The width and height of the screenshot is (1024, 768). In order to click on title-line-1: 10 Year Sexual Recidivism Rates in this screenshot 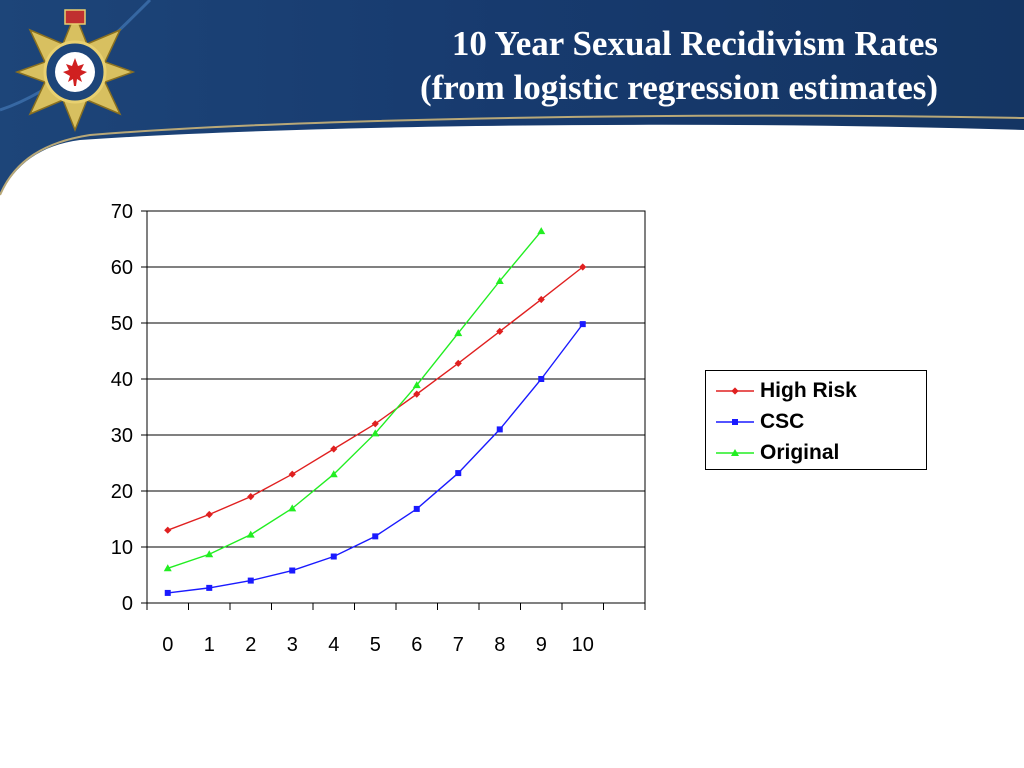, I will do `click(694, 43)`.